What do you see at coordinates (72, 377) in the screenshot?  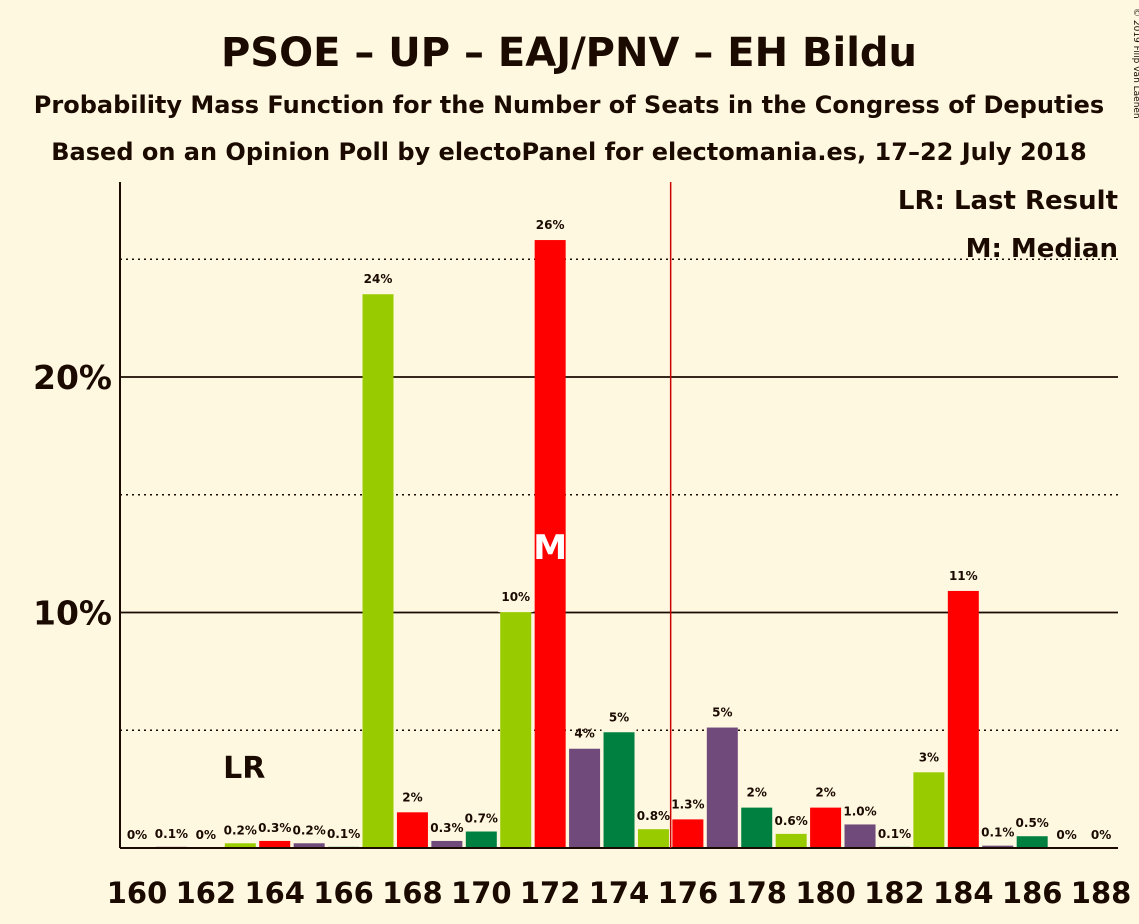 I see `y-tick-label-20: 20%` at bounding box center [72, 377].